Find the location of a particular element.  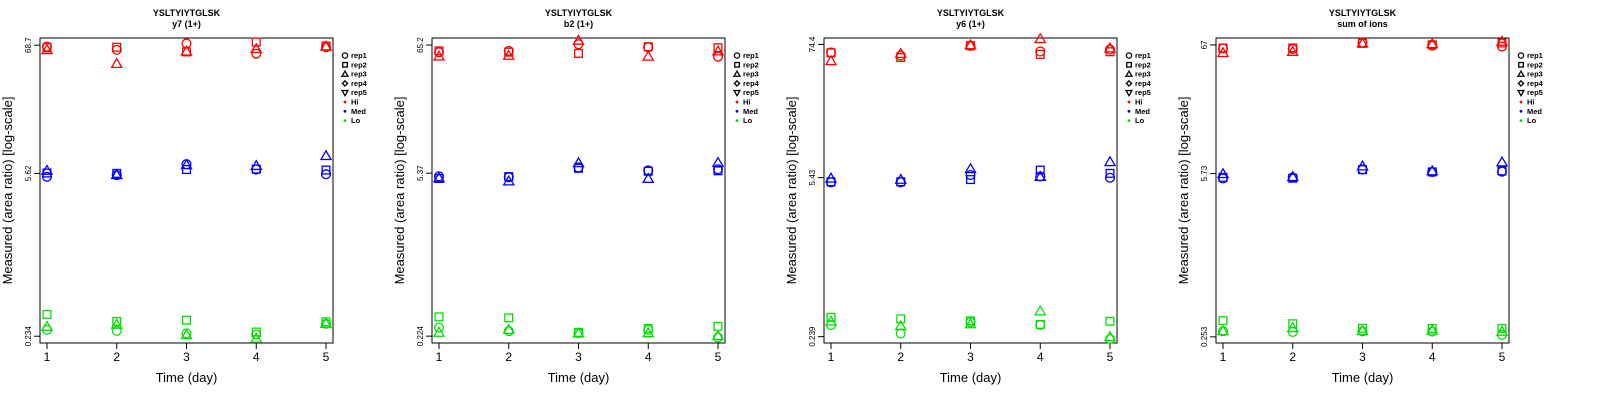

x-tick-label: 4 is located at coordinates (256, 357).